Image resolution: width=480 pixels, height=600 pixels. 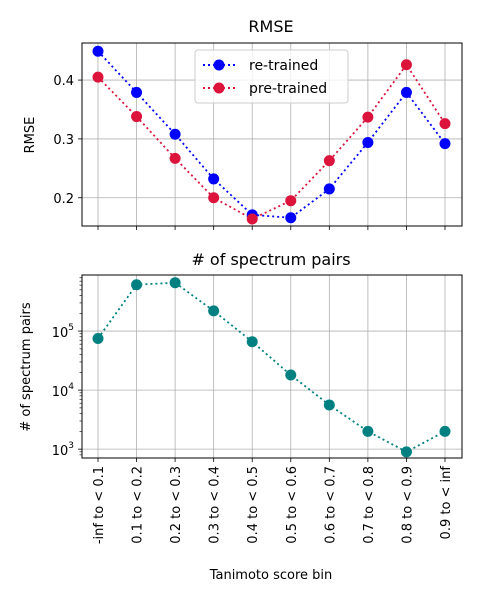 I want to click on pairs-y-label: # of spectrum pairs, so click(x=26, y=367).